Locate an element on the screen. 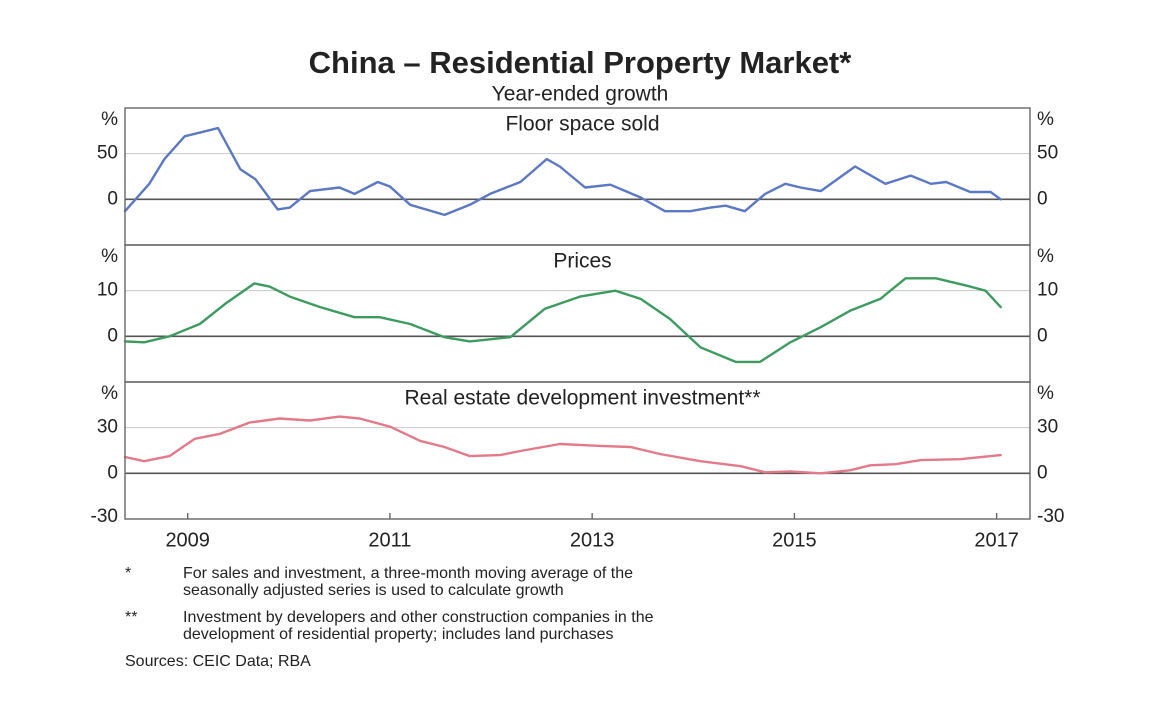 The height and width of the screenshot is (709, 1160). x-tick-label: 2011 is located at coordinates (389, 540).